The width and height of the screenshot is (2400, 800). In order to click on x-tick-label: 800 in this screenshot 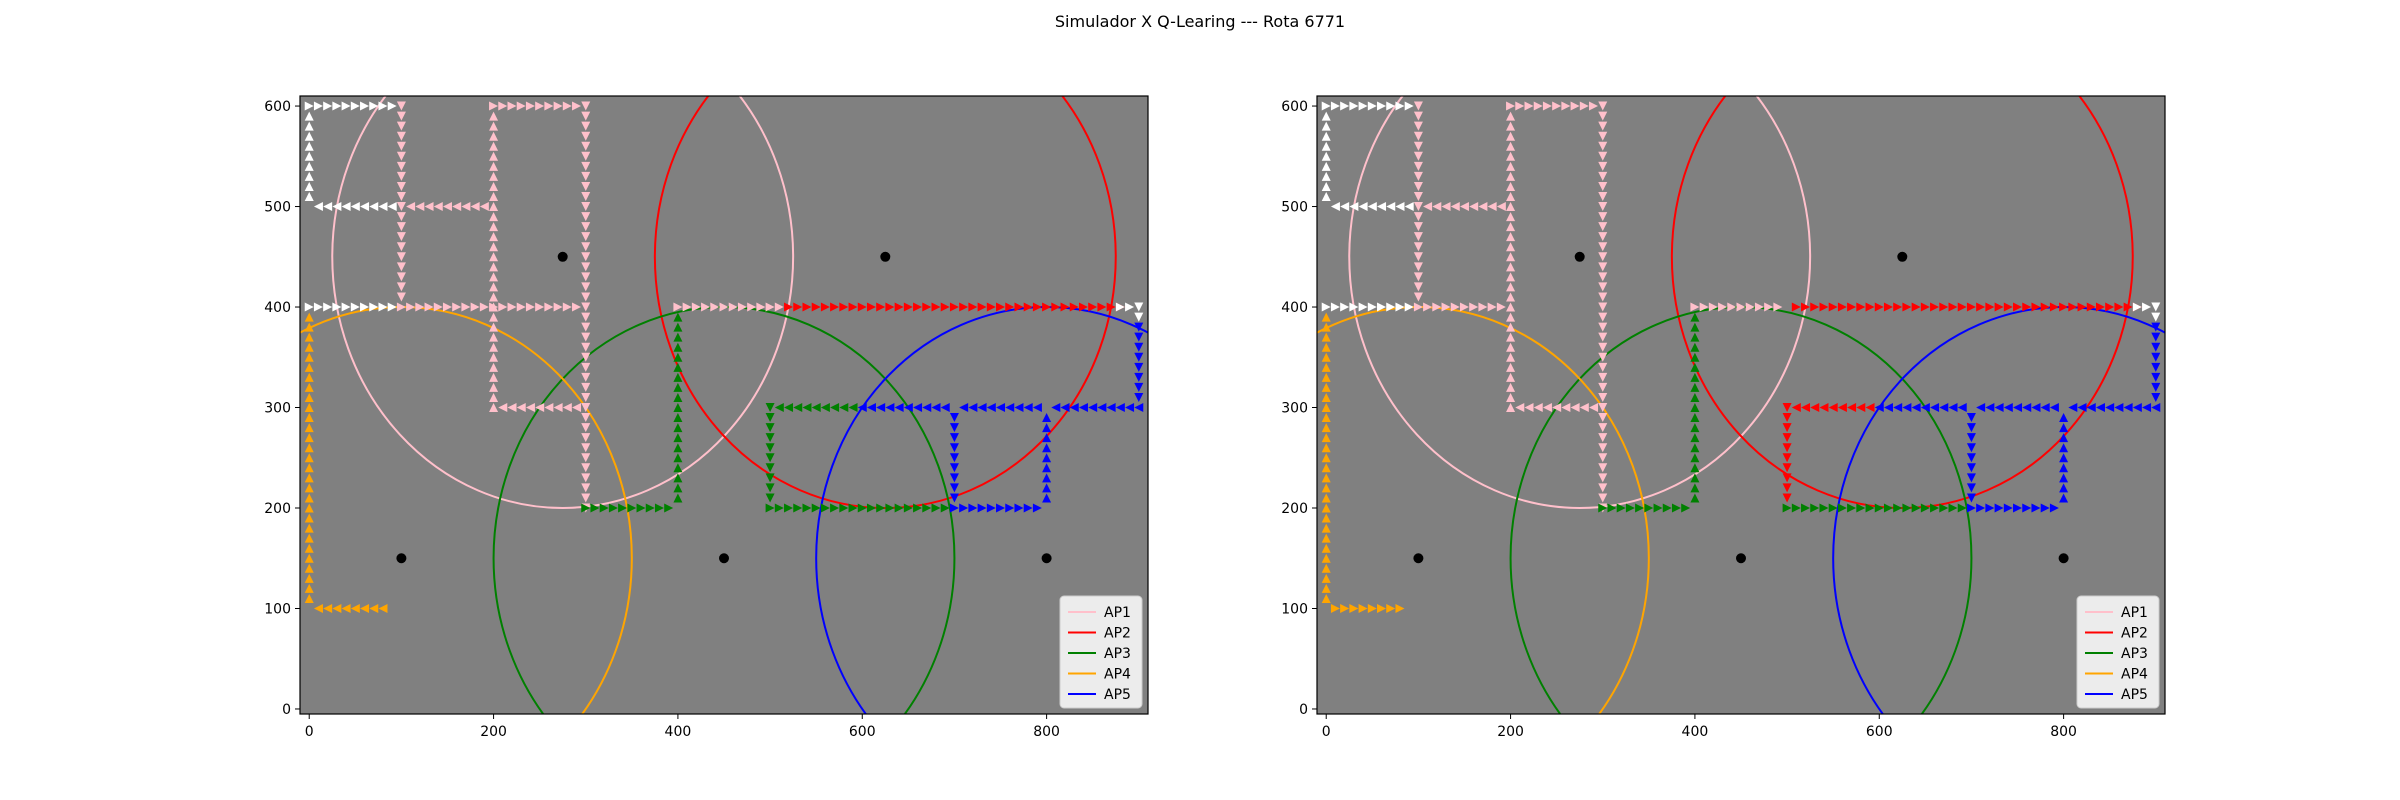, I will do `click(2063, 732)`.